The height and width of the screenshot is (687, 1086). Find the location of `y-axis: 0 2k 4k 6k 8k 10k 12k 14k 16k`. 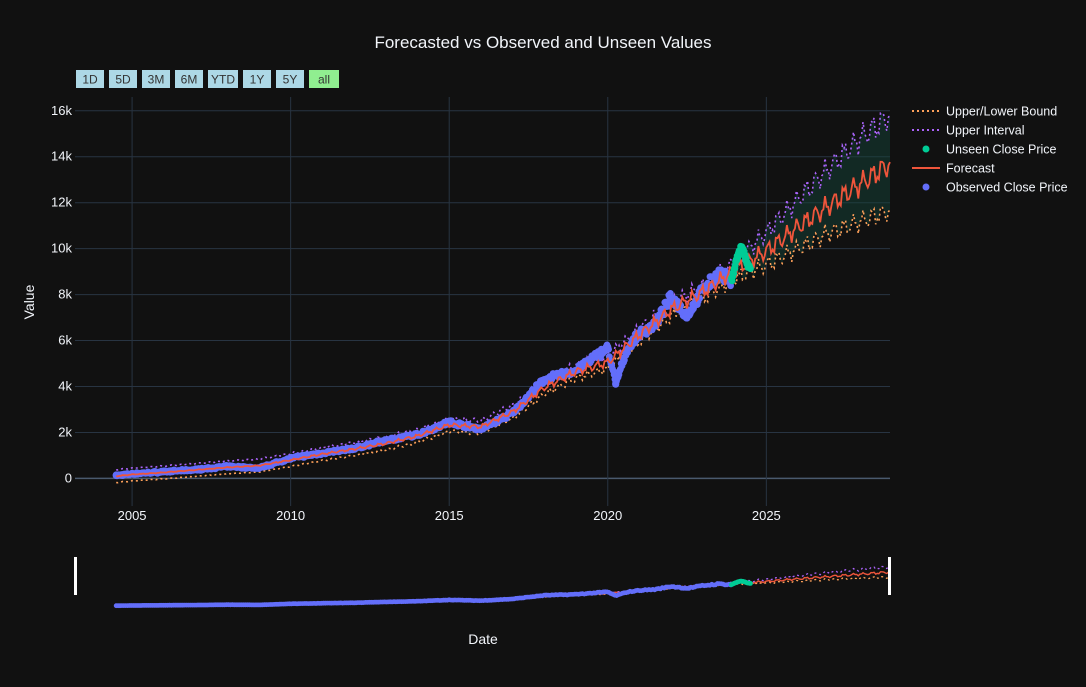

y-axis: 0 2k 4k 6k 8k 10k 12k 14k 16k is located at coordinates (61, 294).